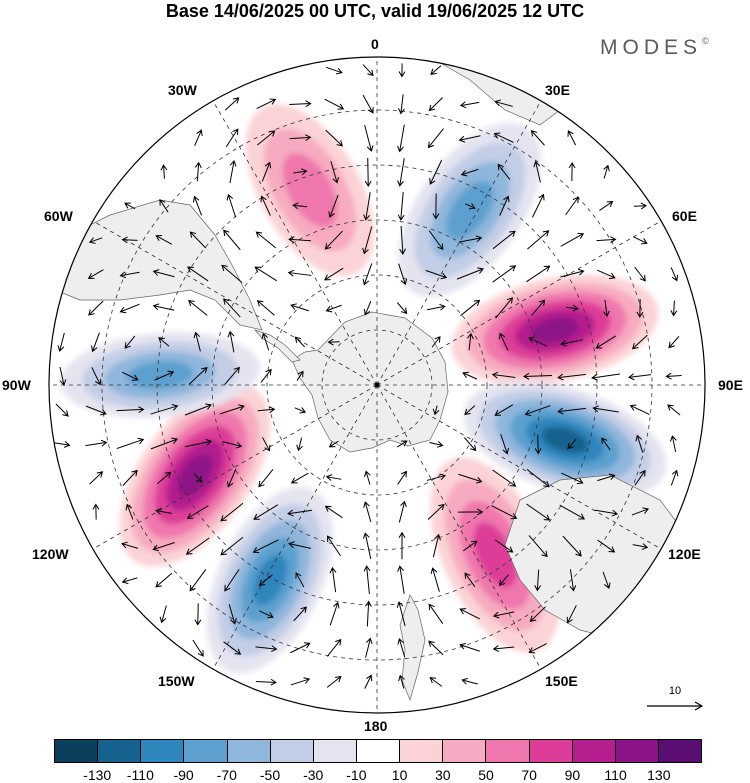  I want to click on label-120e: 120E, so click(684, 554).